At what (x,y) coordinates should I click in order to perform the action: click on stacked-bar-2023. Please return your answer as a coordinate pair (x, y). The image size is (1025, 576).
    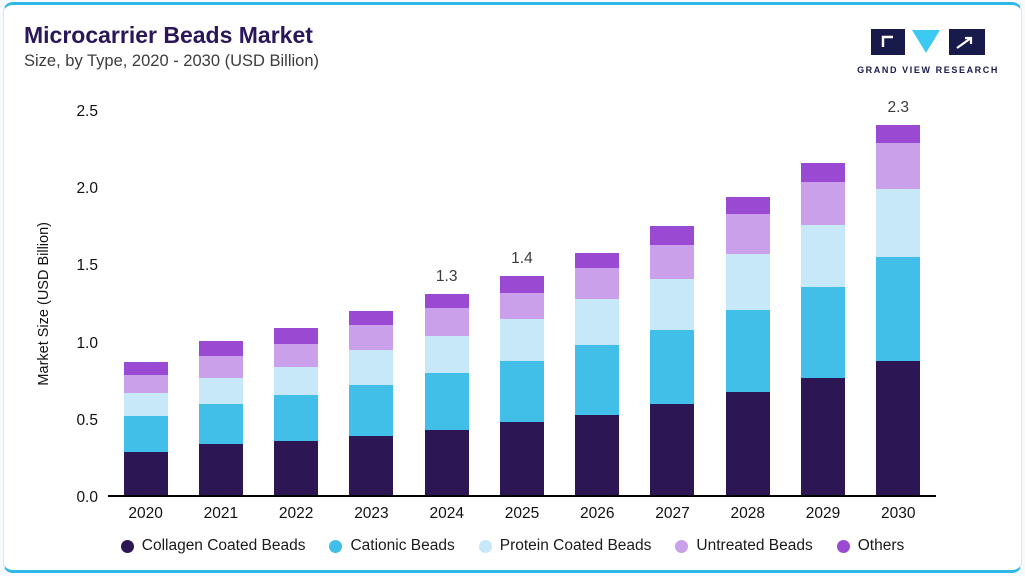
    Looking at the image, I should click on (371, 403).